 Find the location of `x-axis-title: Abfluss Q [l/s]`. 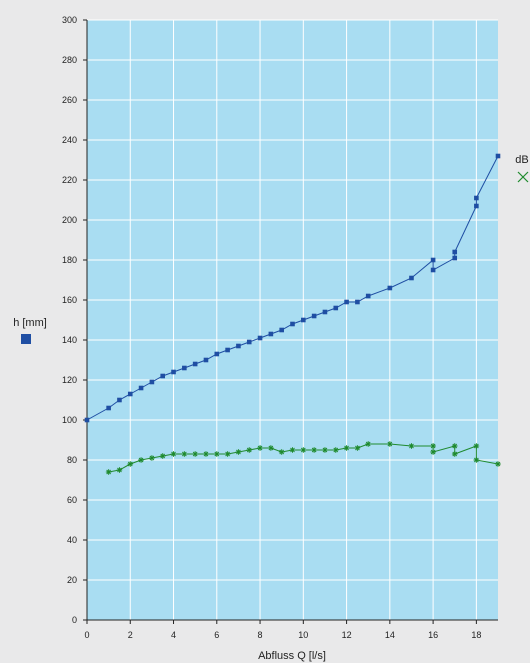

x-axis-title: Abfluss Q [l/s] is located at coordinates (292, 656).